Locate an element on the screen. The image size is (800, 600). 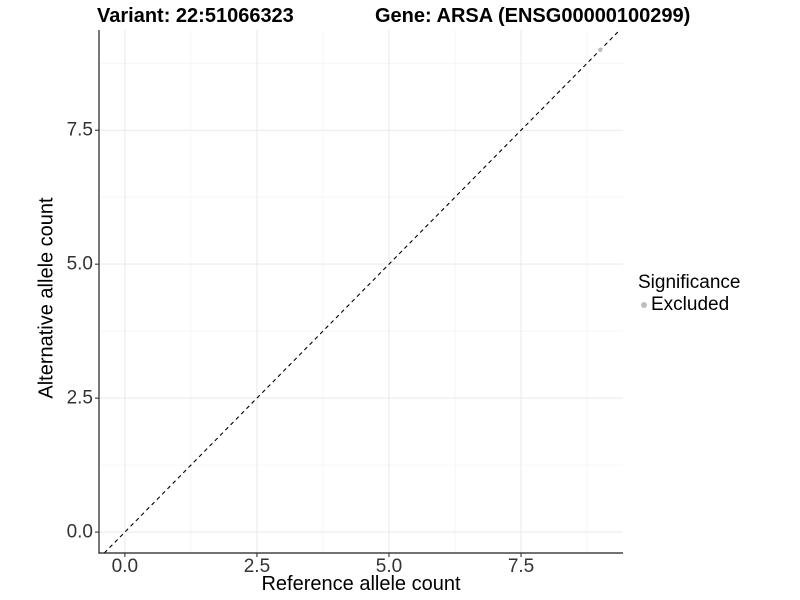
data-points is located at coordinates (600, 50).